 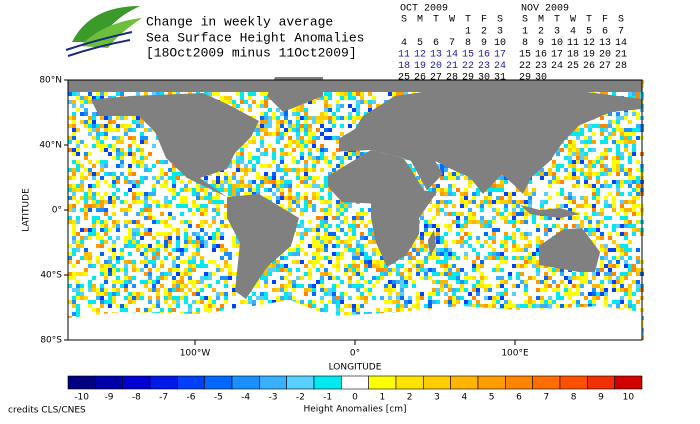 What do you see at coordinates (452, 55) in the screenshot?
I see `day: 14` at bounding box center [452, 55].